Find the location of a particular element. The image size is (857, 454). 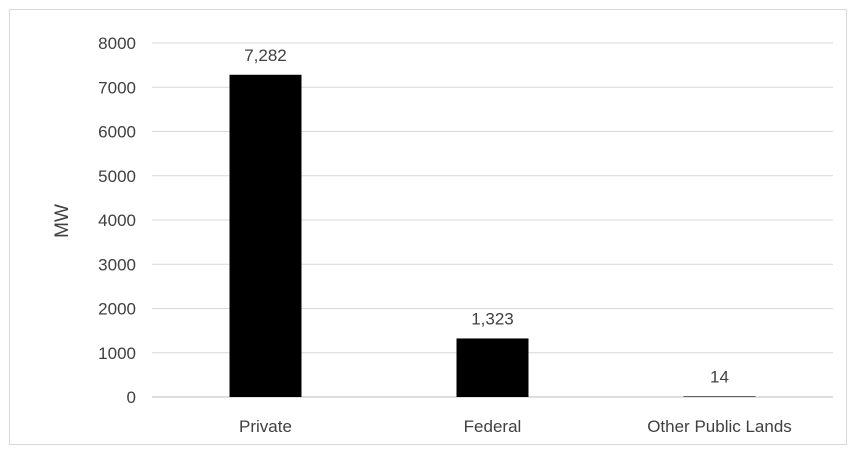

y-tick-label: 0 is located at coordinates (131, 397).